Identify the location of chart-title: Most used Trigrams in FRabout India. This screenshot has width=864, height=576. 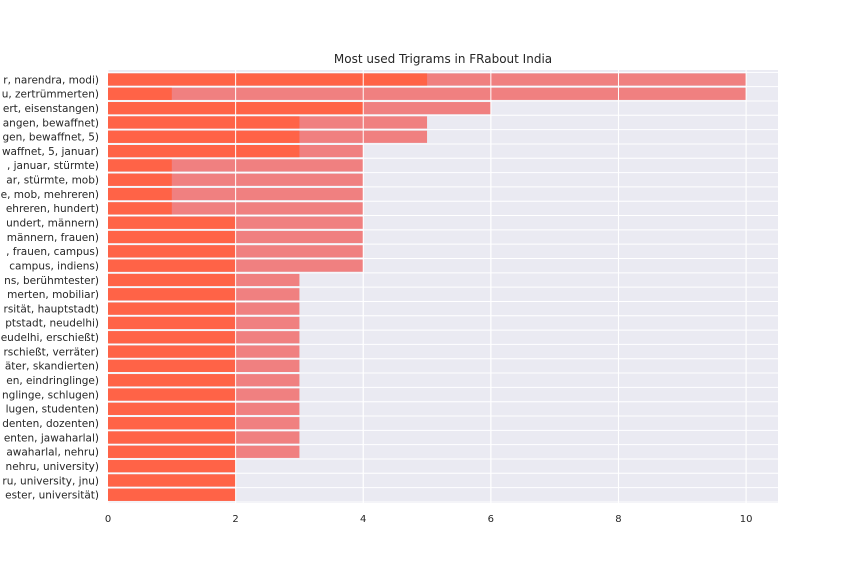
(443, 59).